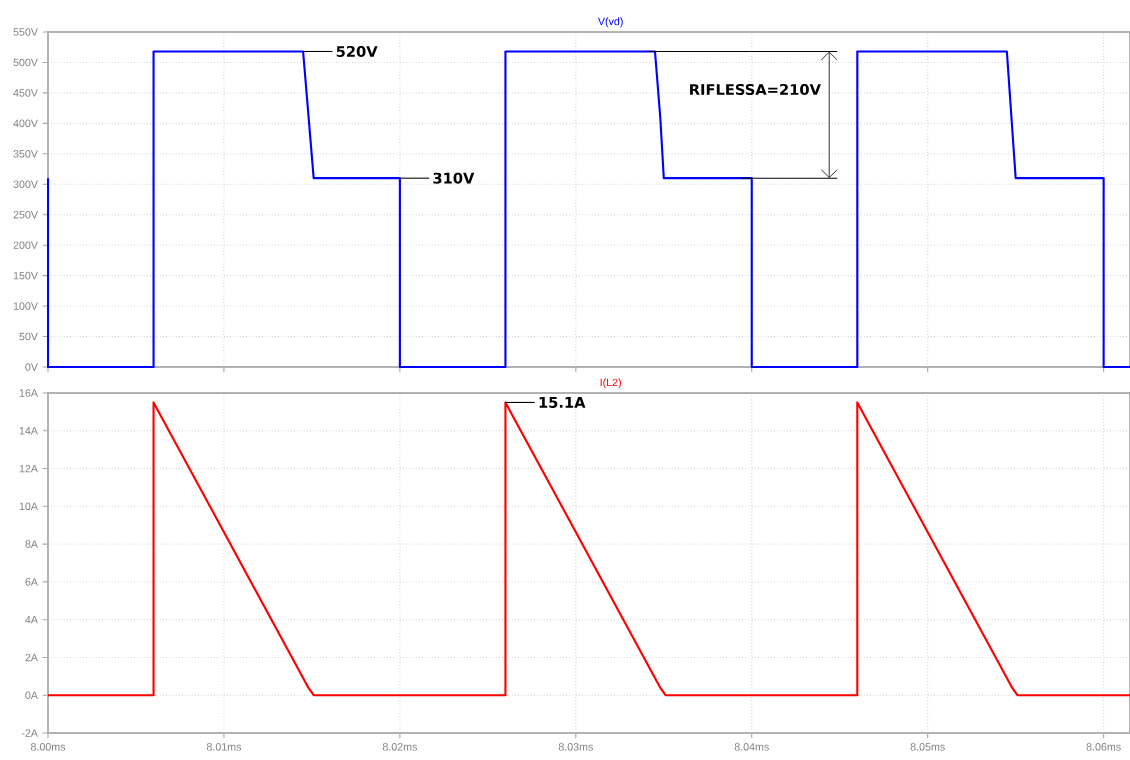 Image resolution: width=1130 pixels, height=760 pixels. Describe the element at coordinates (31, 620) in the screenshot. I see `y-tick-label: 4A` at that location.